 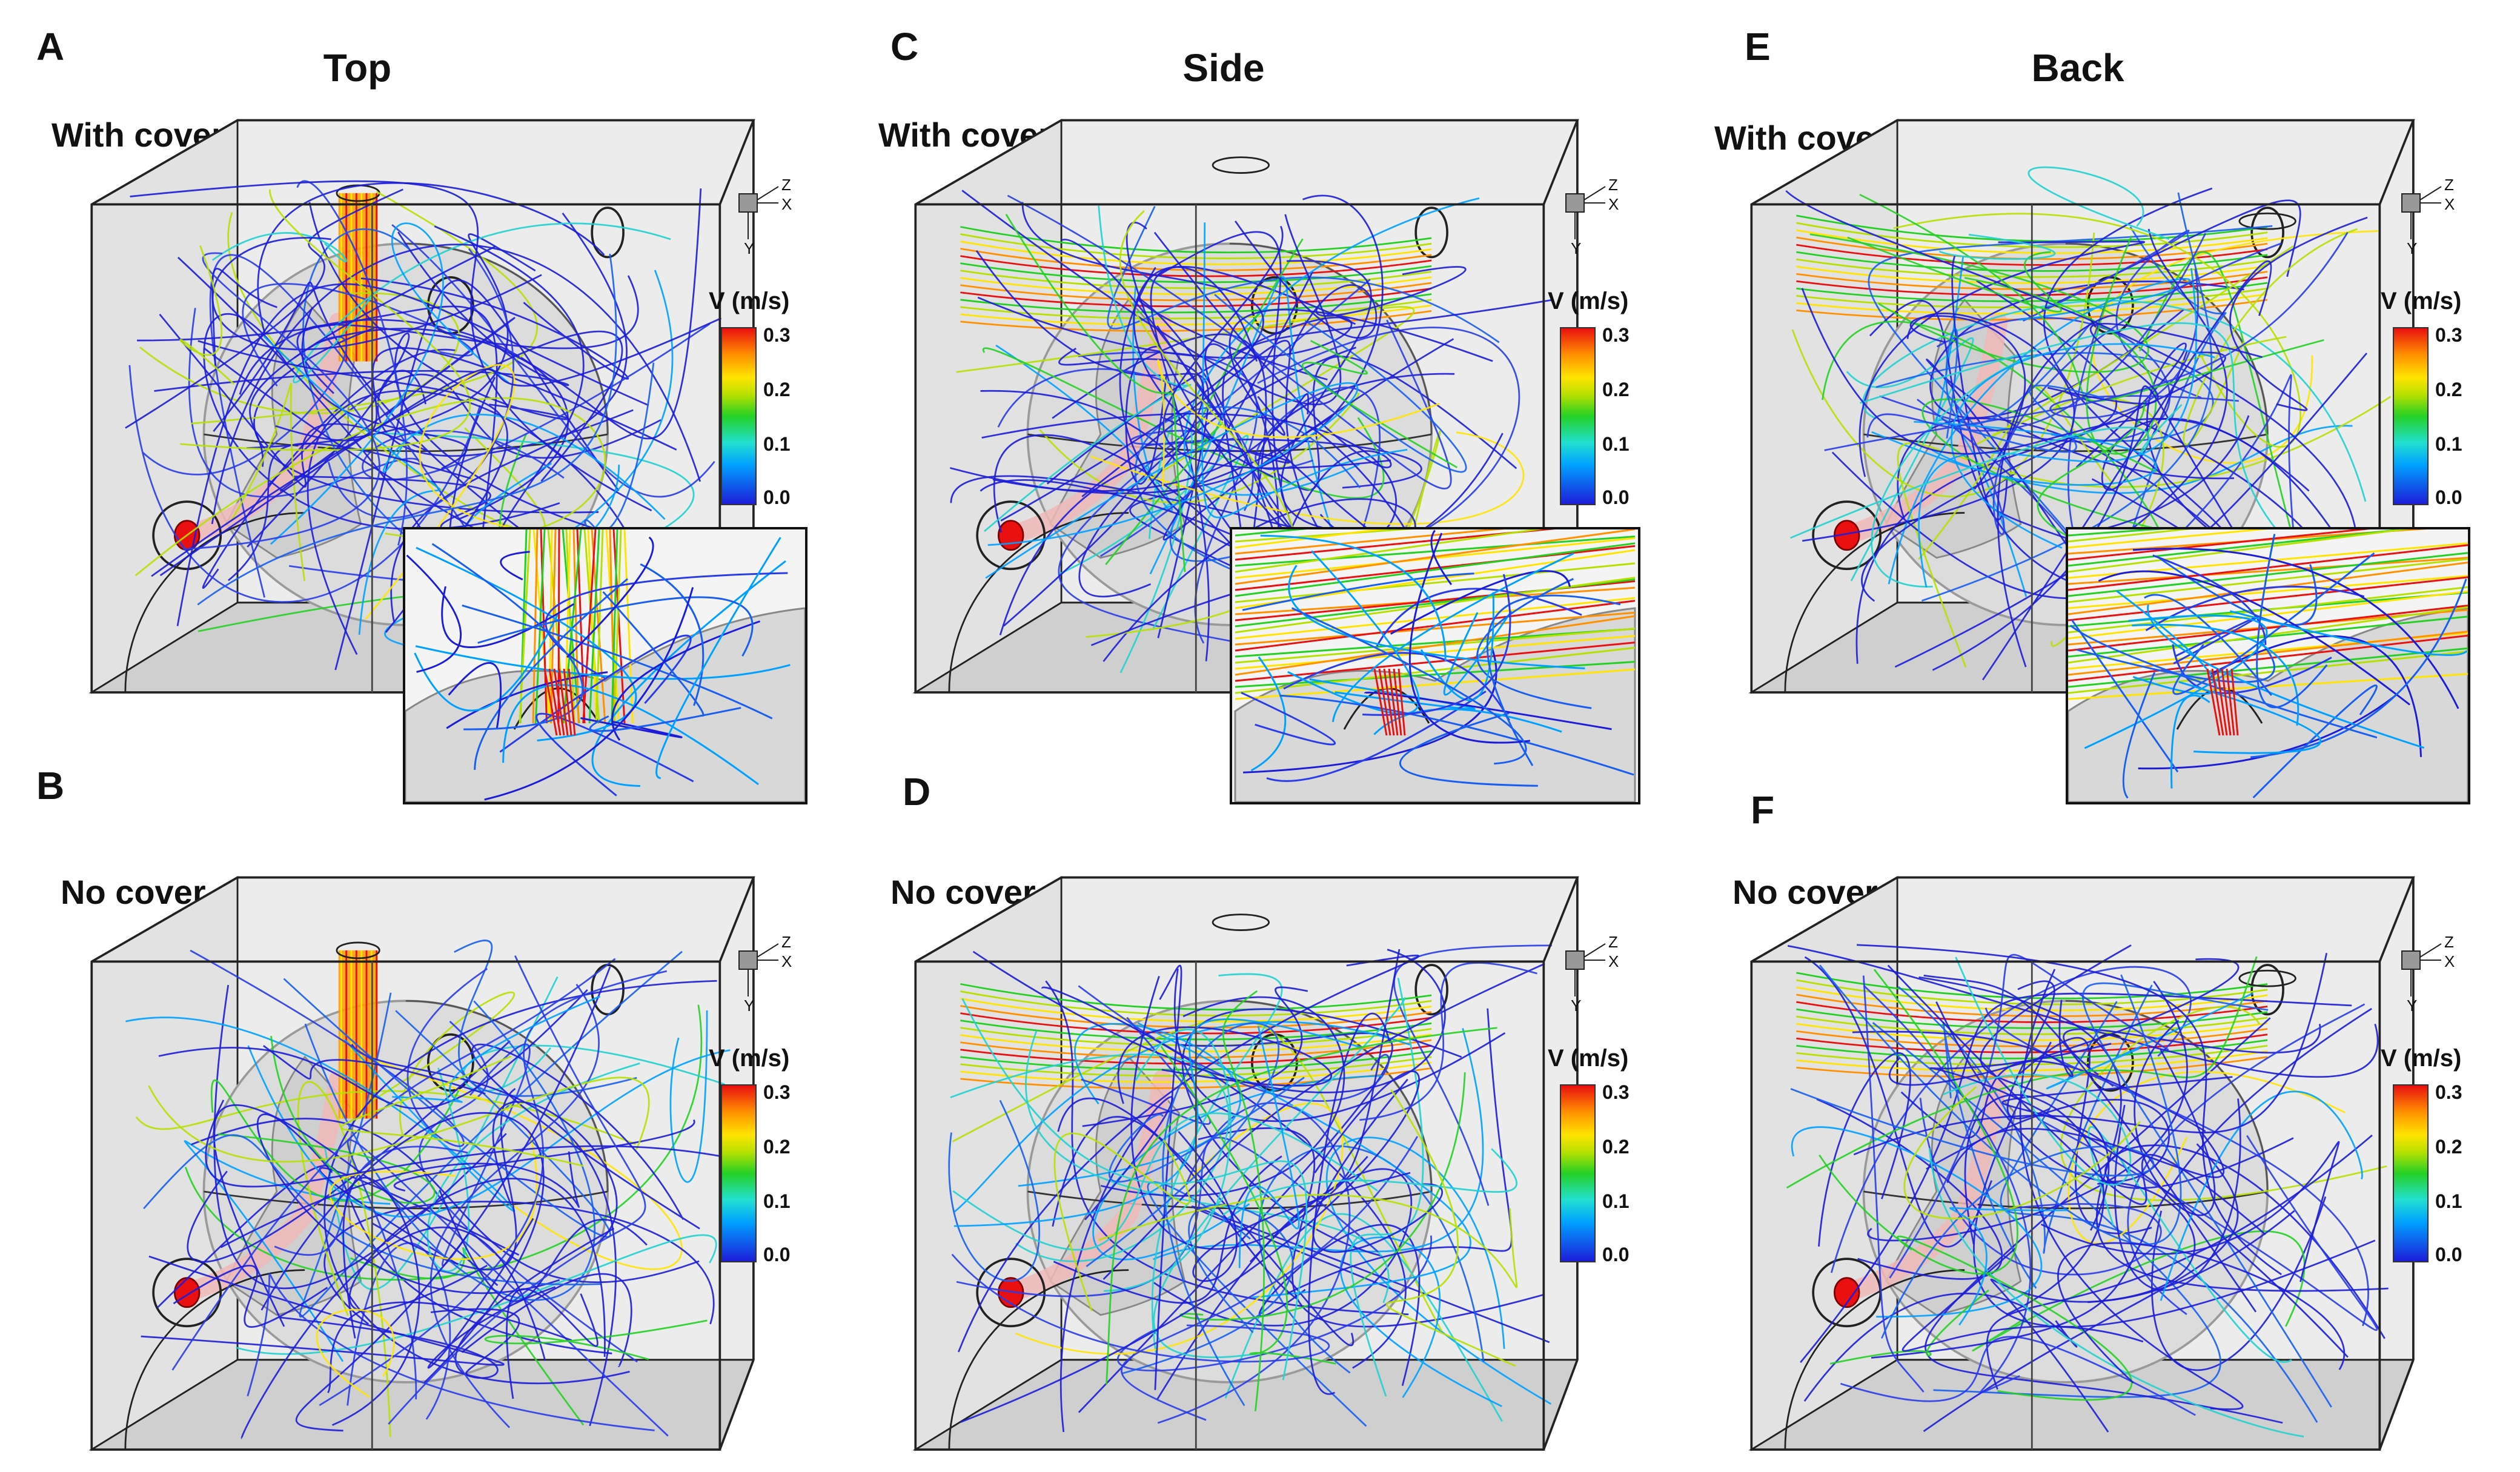 What do you see at coordinates (769, 1166) in the screenshot?
I see `velocity-legend-b: V (m/s) 0.3 0.2 0.1 0.0` at bounding box center [769, 1166].